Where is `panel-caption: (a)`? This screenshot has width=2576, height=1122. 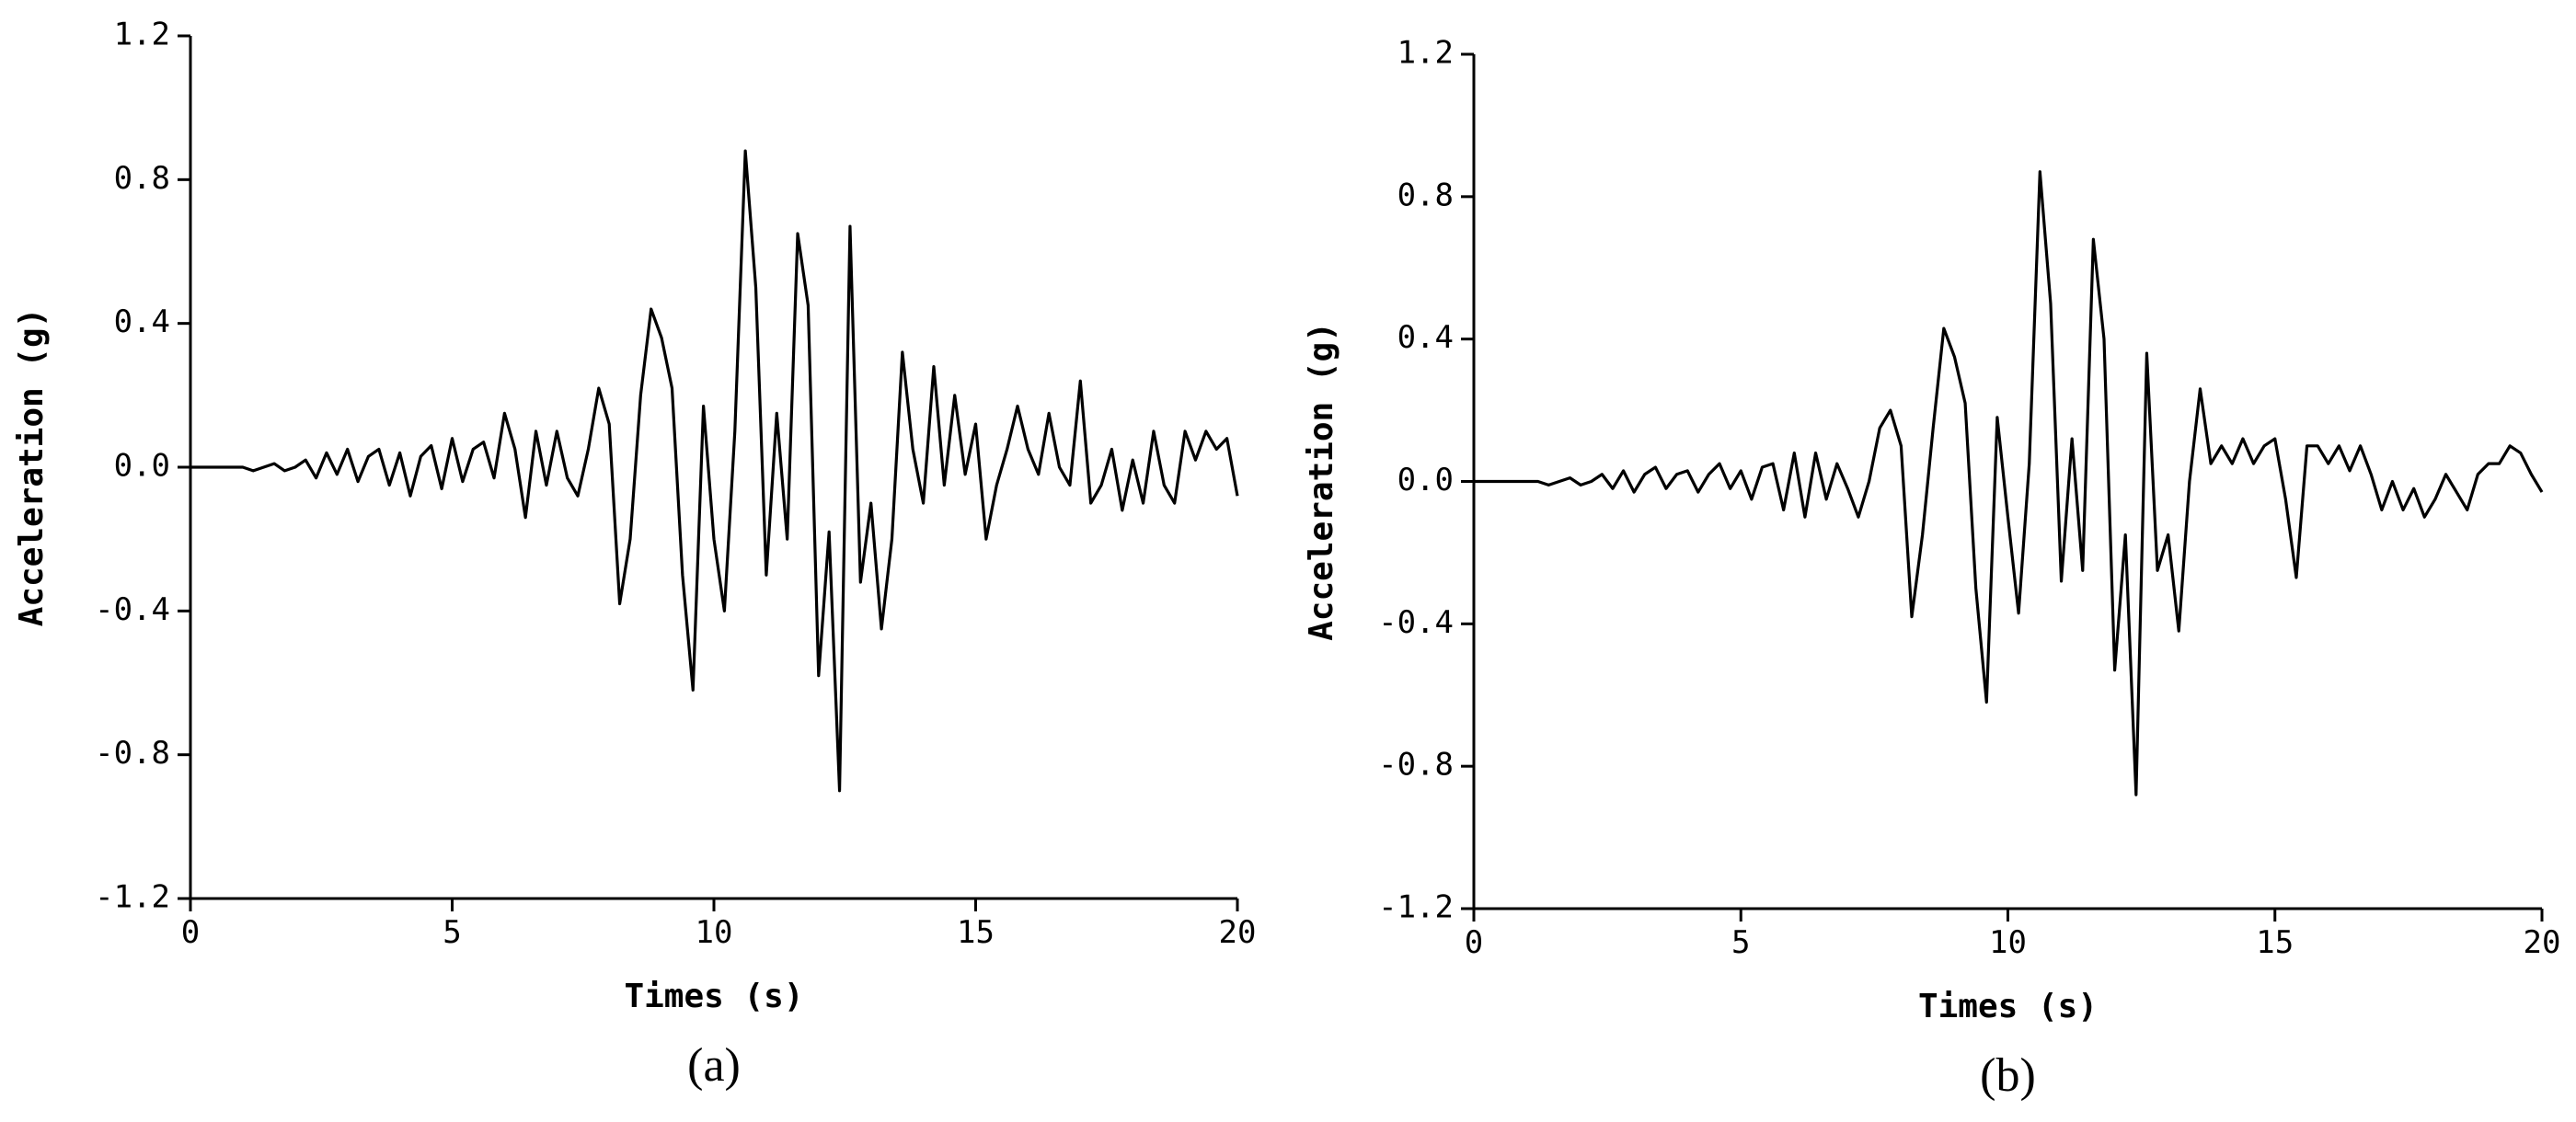 panel-caption: (a) is located at coordinates (714, 1066).